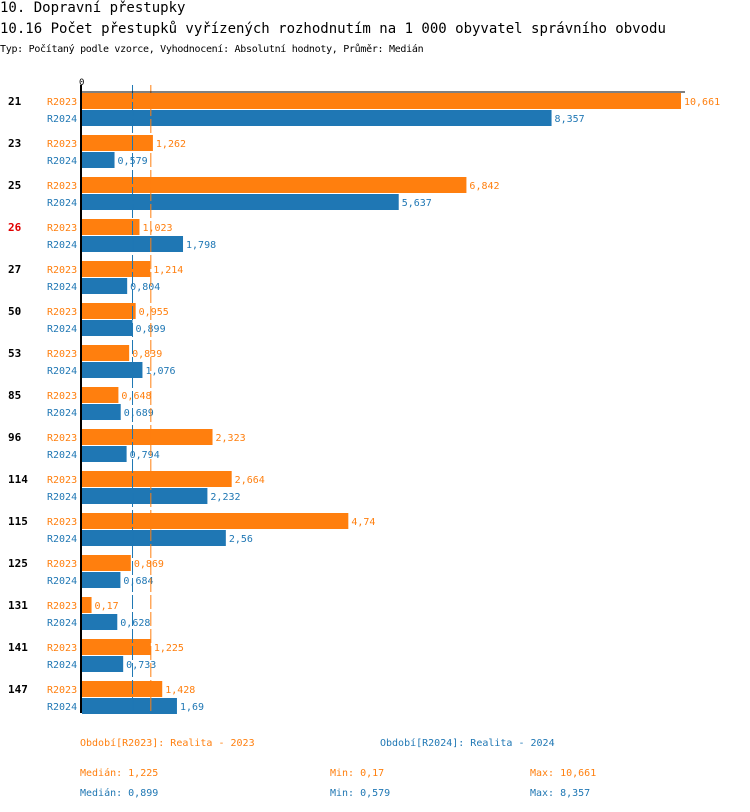  What do you see at coordinates (180, 690) in the screenshot?
I see `data-label: 1,428` at bounding box center [180, 690].